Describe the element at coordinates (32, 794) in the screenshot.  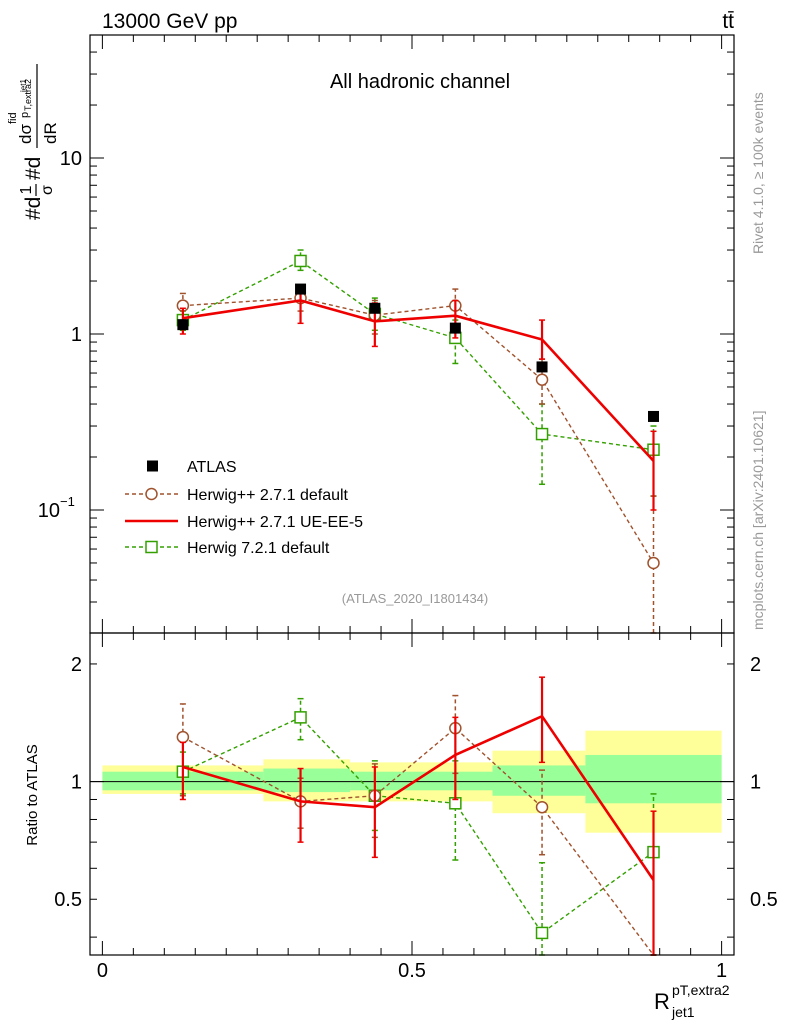
I see `ratio-ylabel: Ratio to ATLAS` at that location.